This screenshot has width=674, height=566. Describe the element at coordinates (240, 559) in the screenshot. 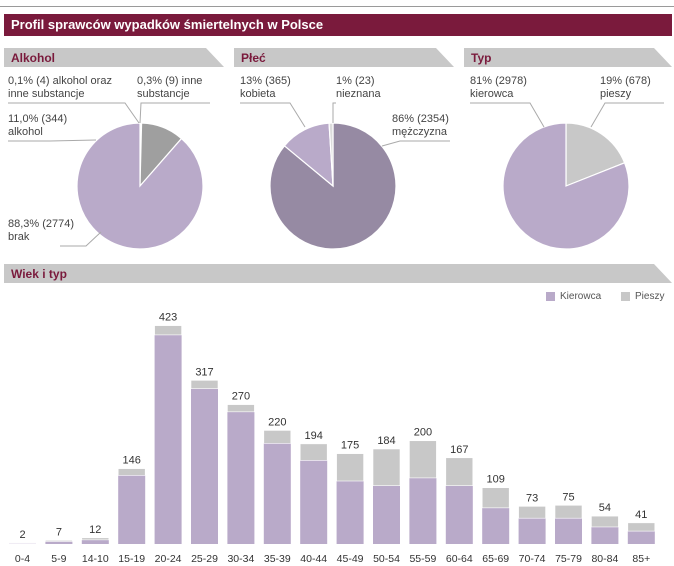

I see `x-tick-label-30-34: 30-34` at that location.